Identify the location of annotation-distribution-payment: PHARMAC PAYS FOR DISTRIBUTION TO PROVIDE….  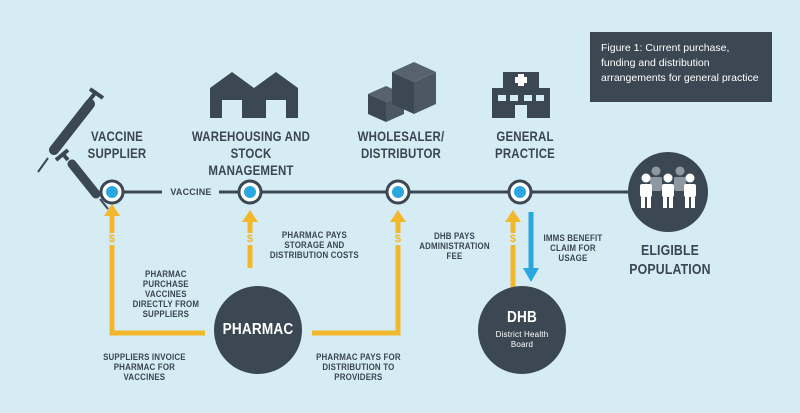
(358, 367).